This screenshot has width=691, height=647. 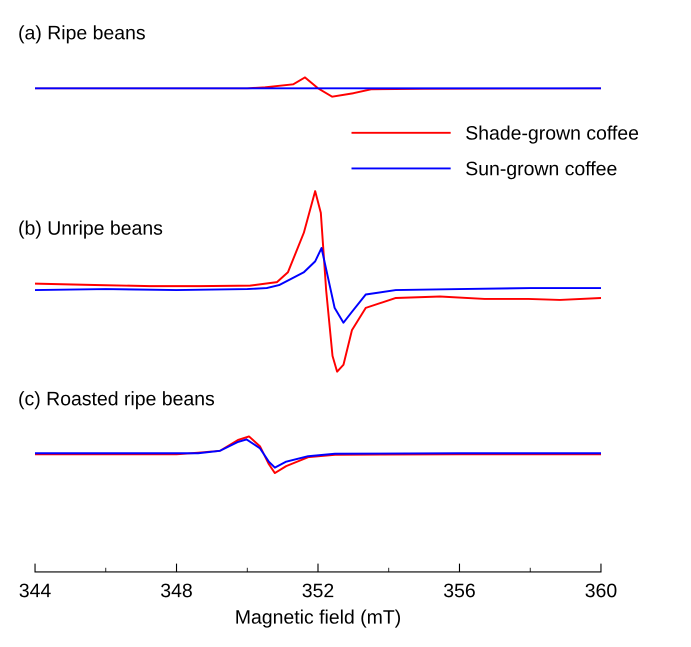 What do you see at coordinates (318, 591) in the screenshot?
I see `x-tick-label: 352` at bounding box center [318, 591].